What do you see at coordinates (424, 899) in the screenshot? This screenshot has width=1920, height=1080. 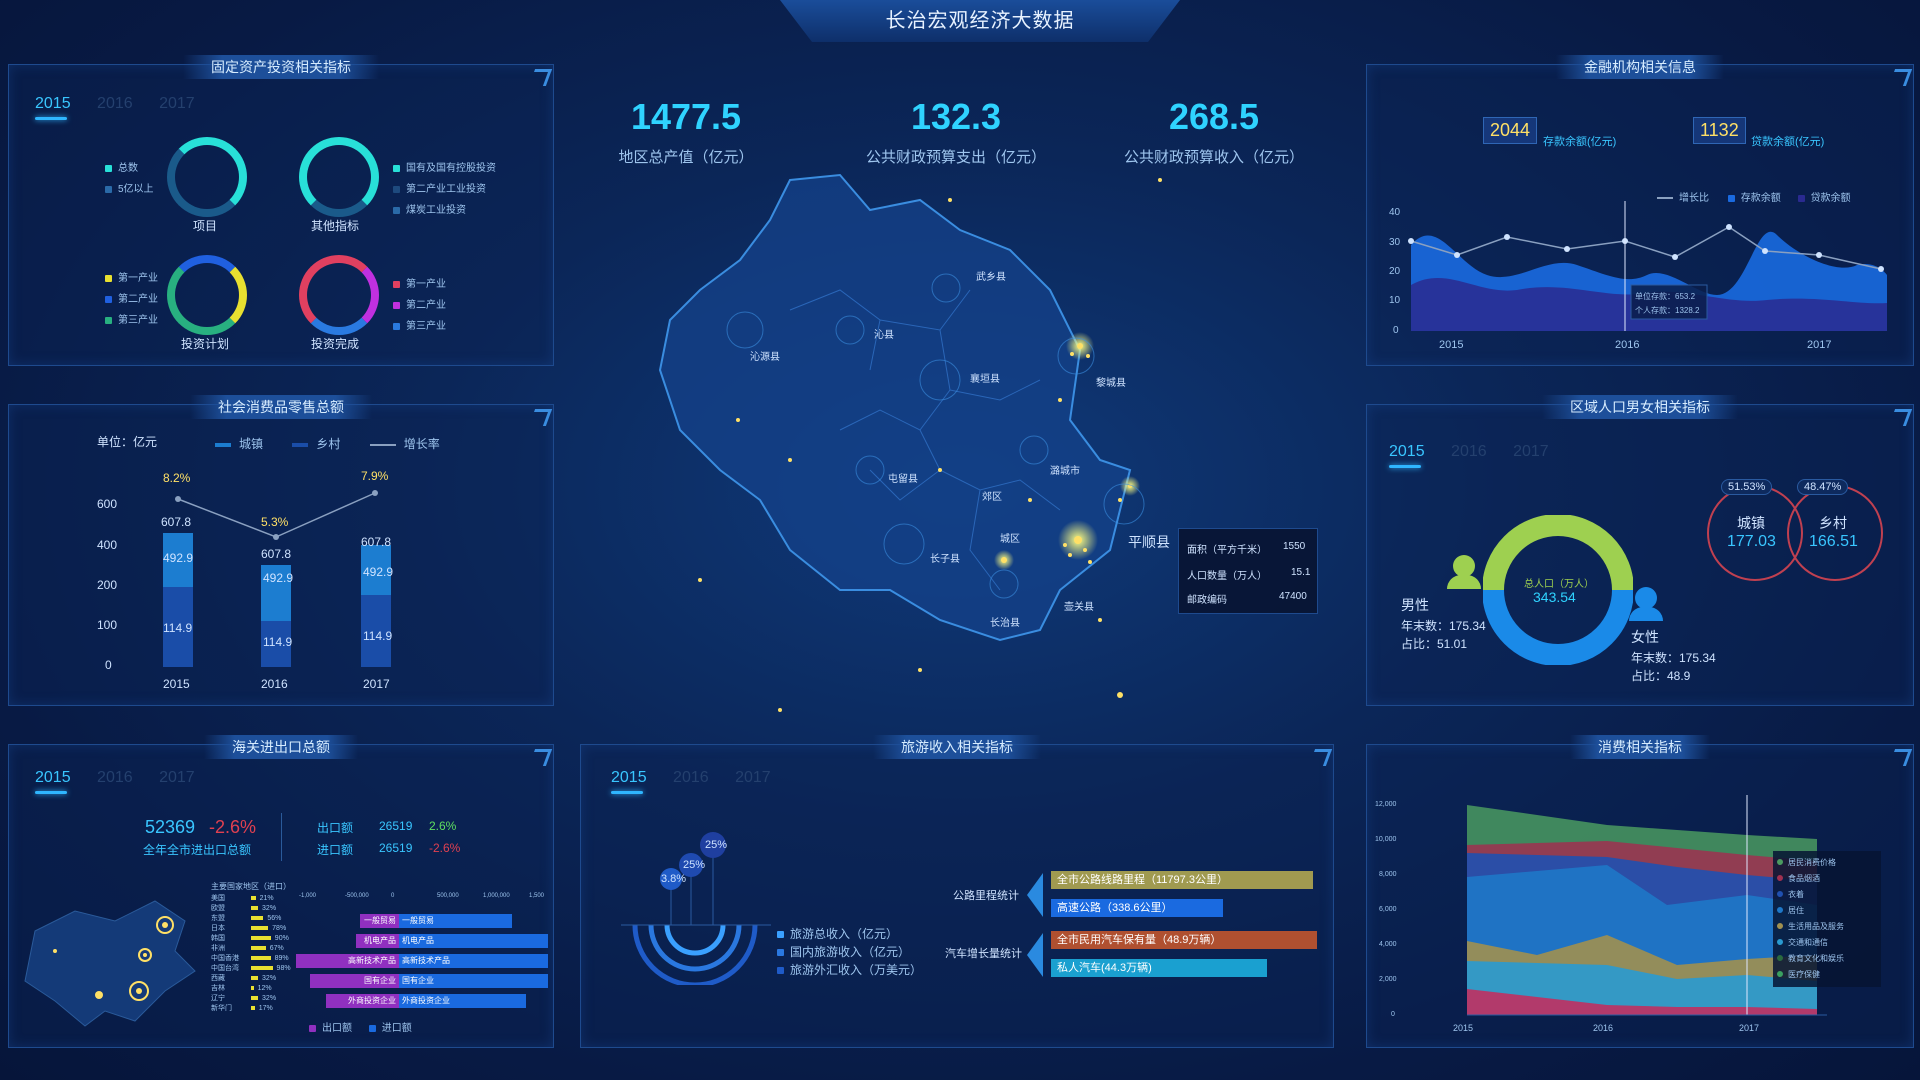 I see `customs-axis: -1,000 -500,000 0 500,000 1,000,000 1,500` at bounding box center [424, 899].